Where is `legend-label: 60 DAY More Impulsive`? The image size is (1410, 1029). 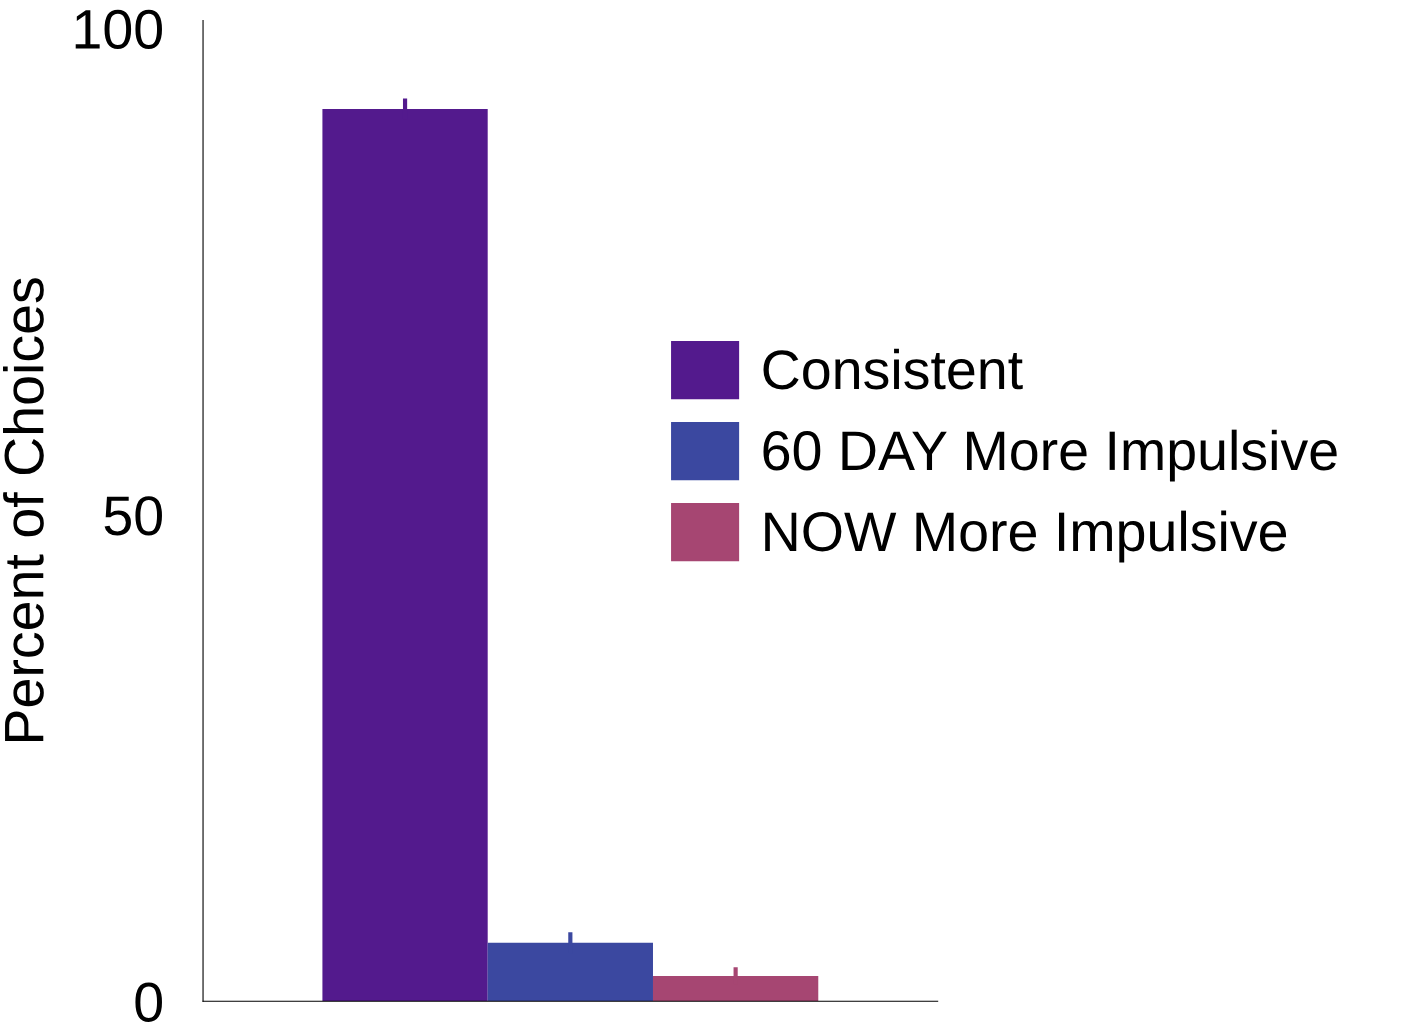
legend-label: 60 DAY More Impulsive is located at coordinates (1050, 455).